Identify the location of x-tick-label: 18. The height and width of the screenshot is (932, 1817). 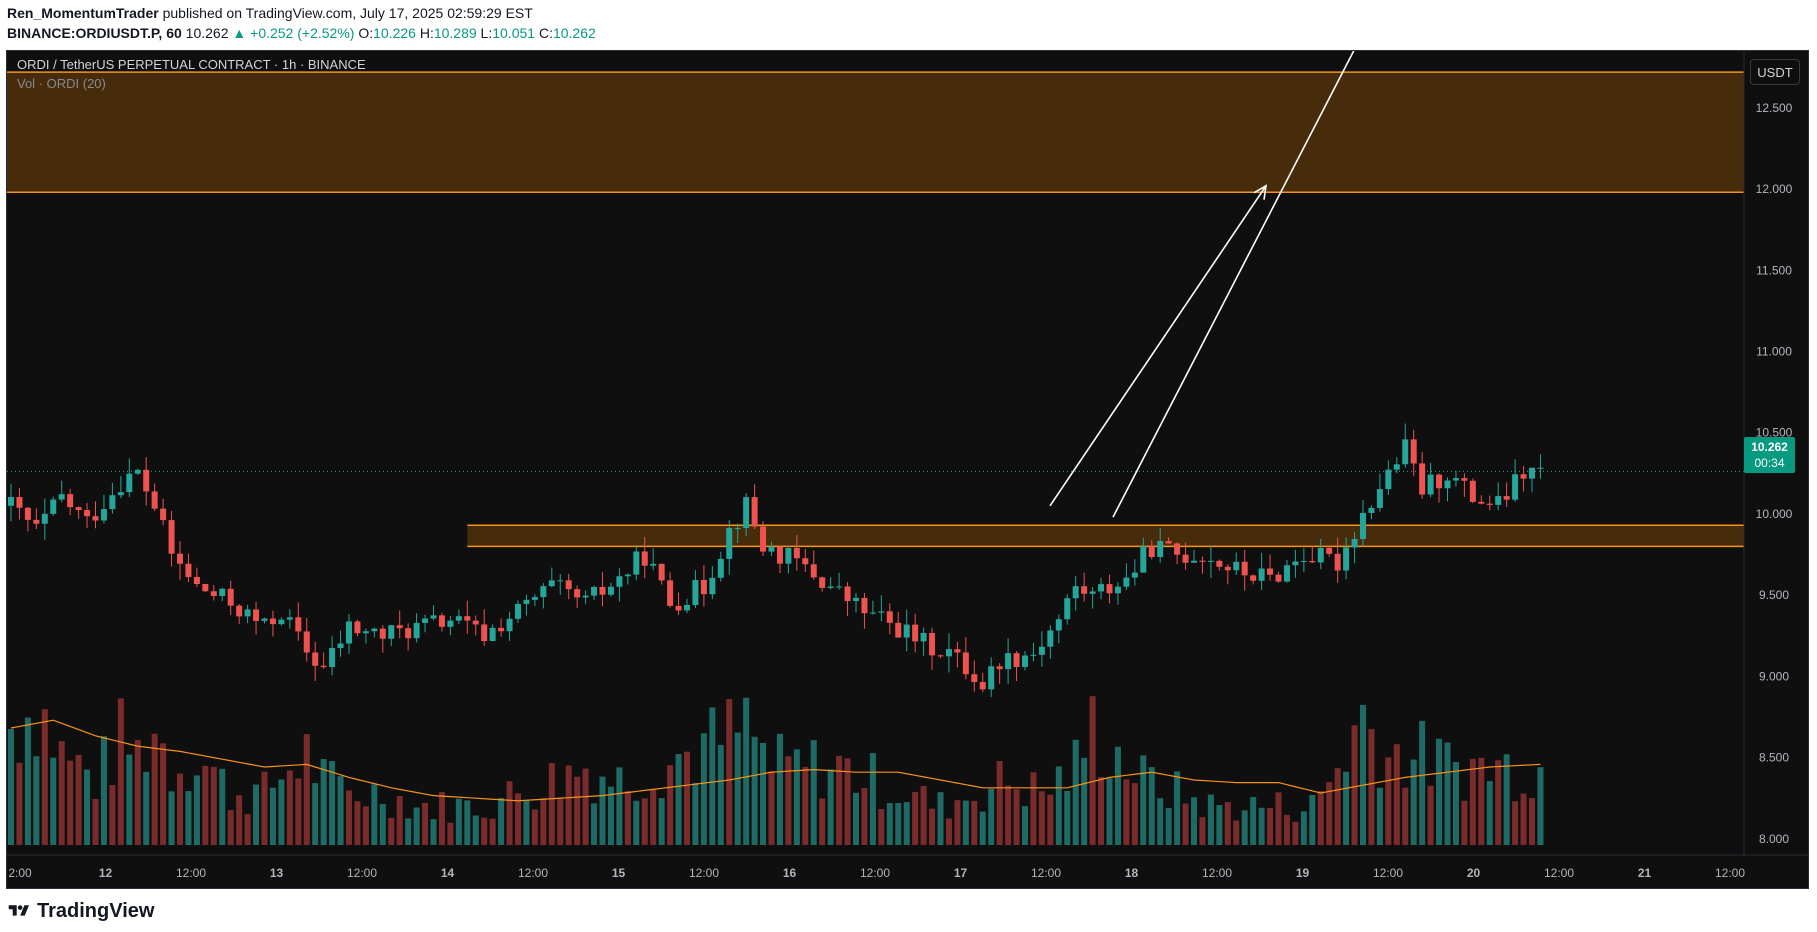
(1132, 873).